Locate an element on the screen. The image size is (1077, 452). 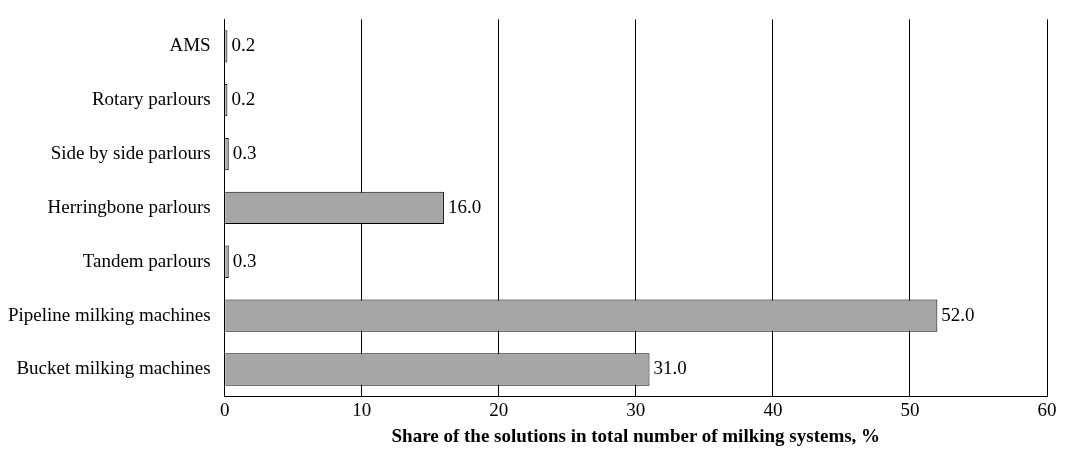
x-tick-label: 60 is located at coordinates (1047, 409).